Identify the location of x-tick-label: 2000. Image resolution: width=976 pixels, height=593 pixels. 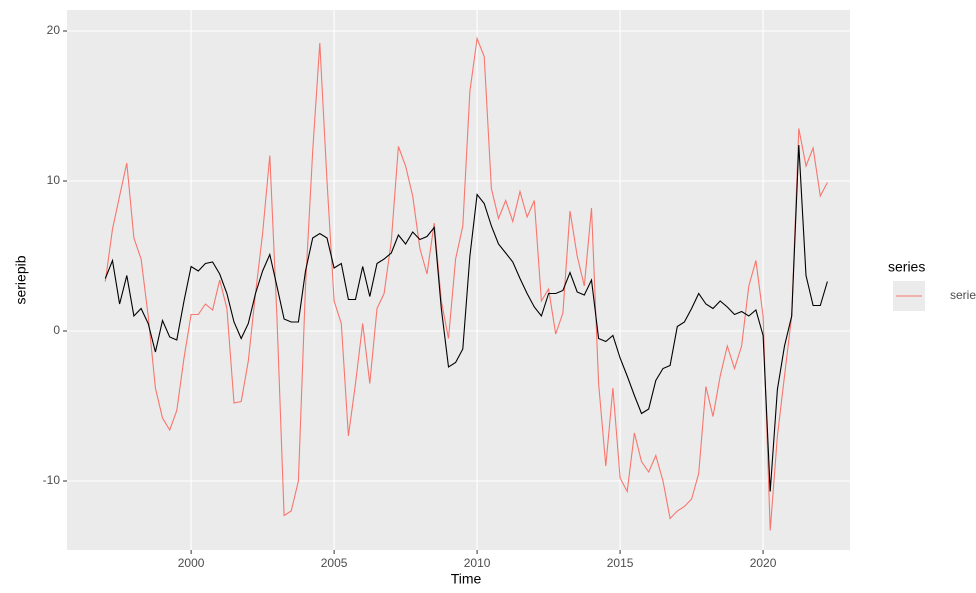
(191, 563).